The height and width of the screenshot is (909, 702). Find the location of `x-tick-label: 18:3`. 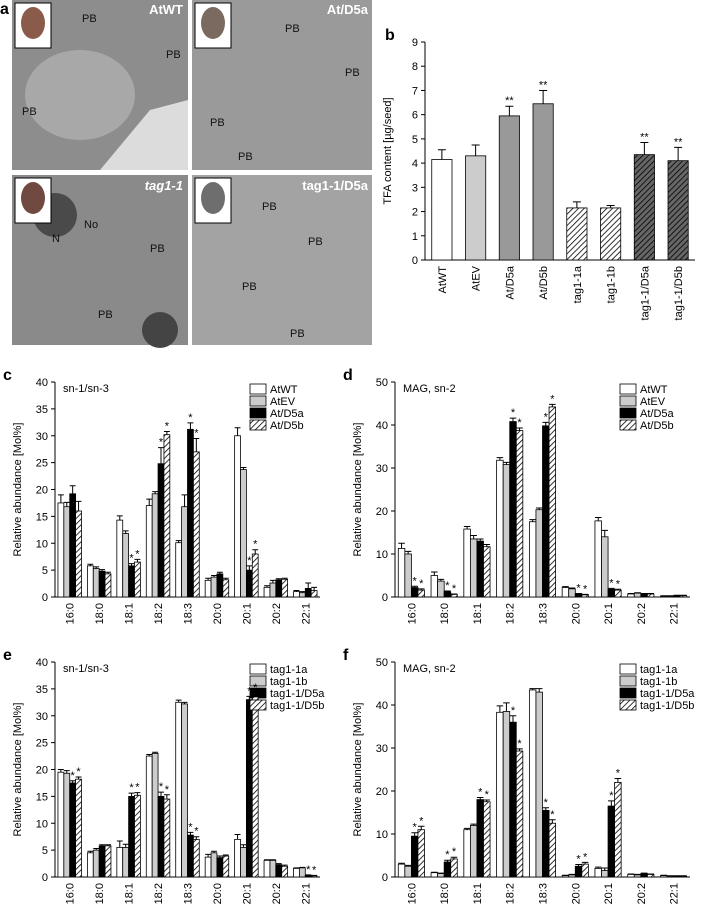

x-tick-label: 18:3 is located at coordinates (189, 893).